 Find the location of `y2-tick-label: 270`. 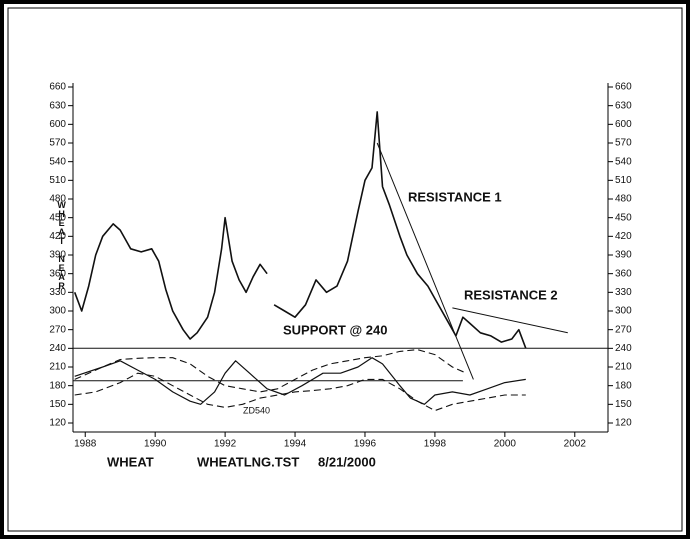

y2-tick-label: 270 is located at coordinates (623, 329).